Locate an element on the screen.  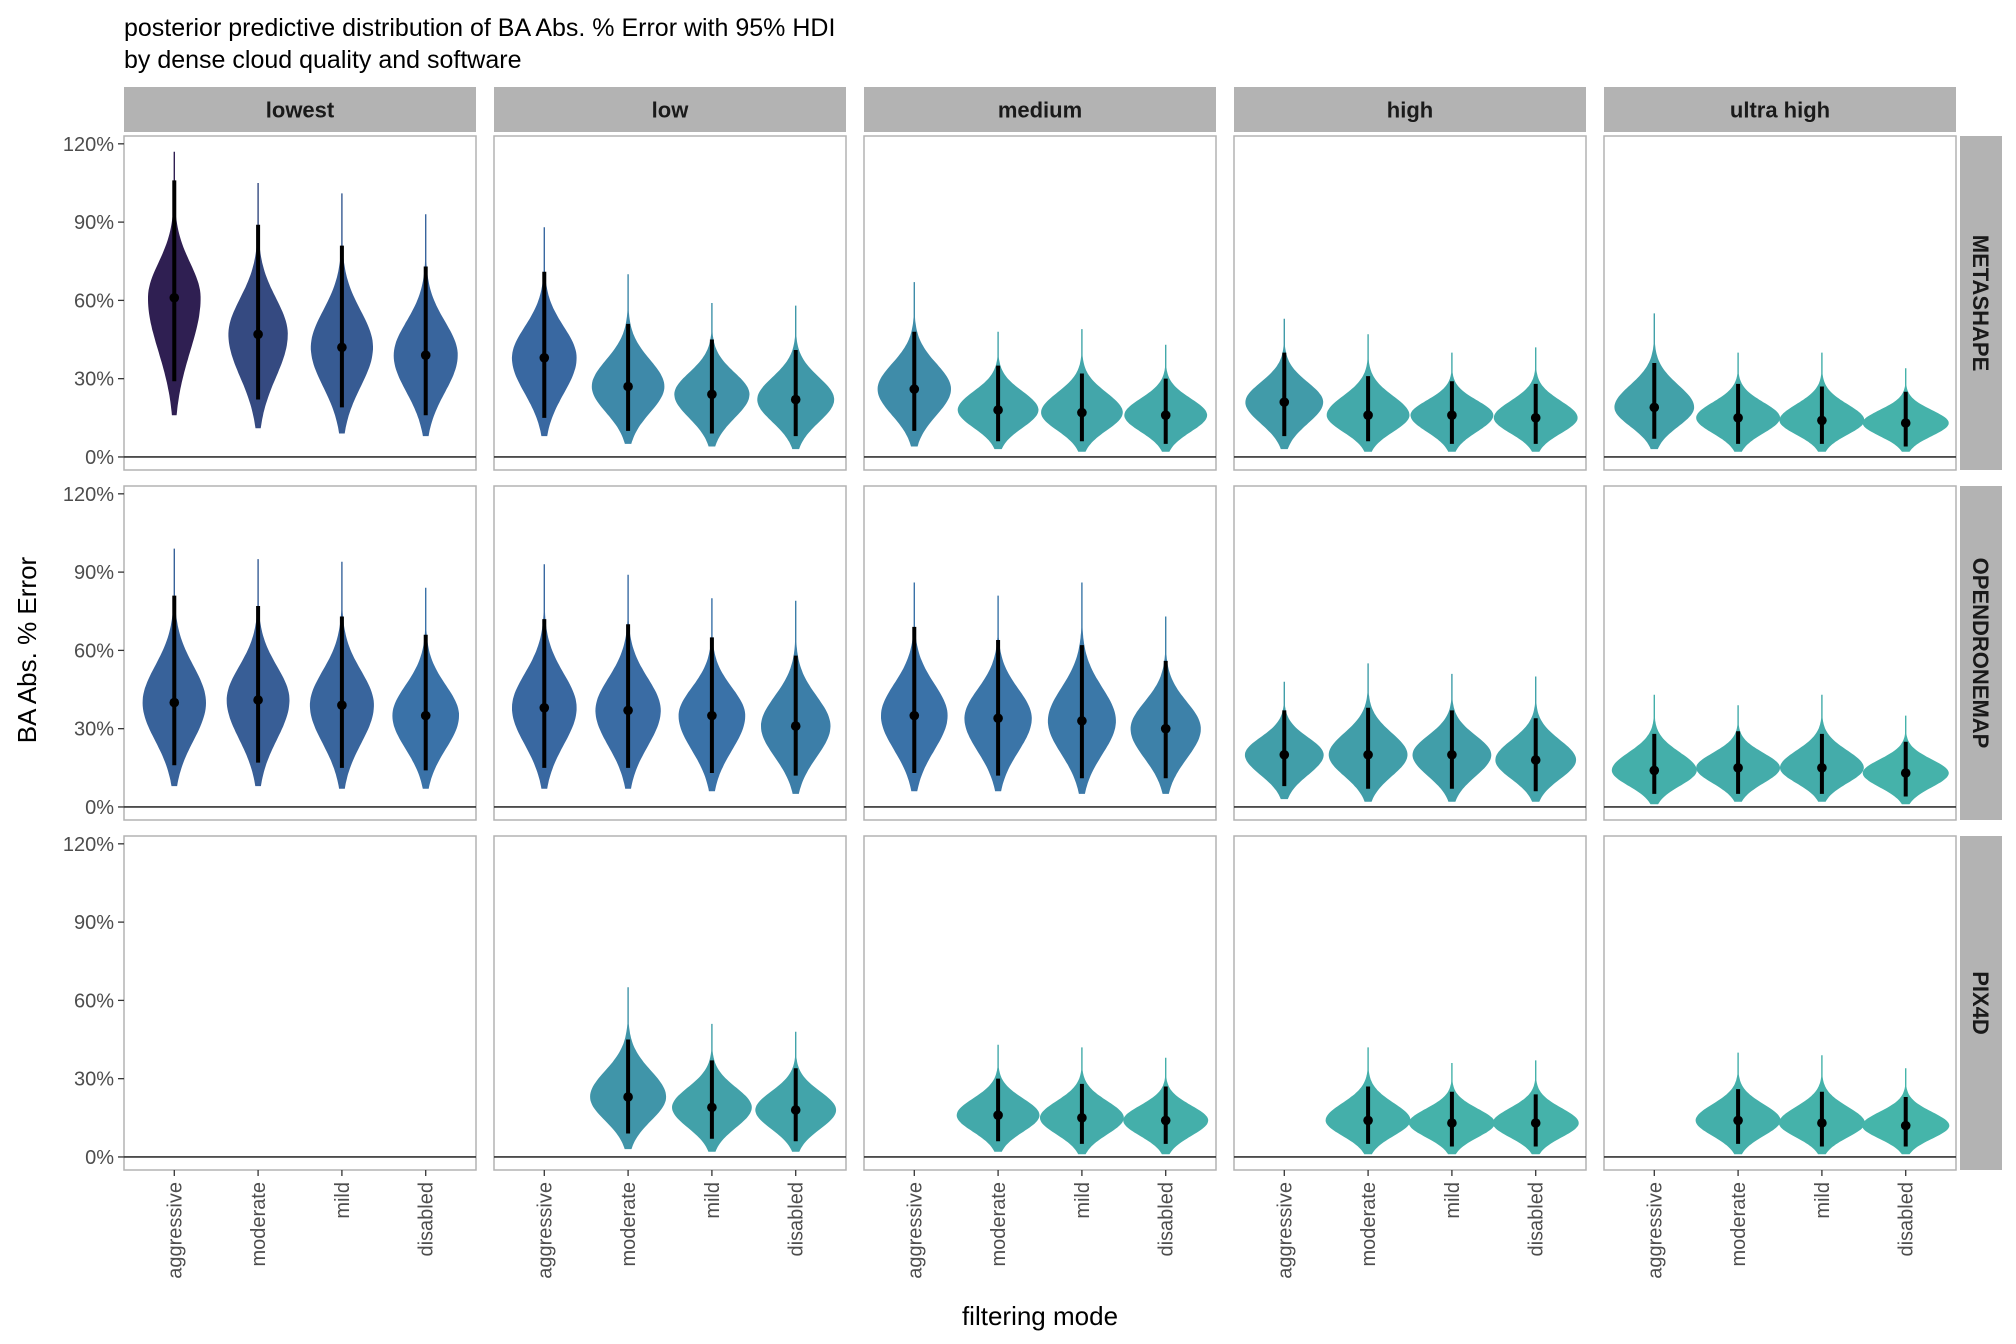
violin-pix4d-ultra-high-disabled is located at coordinates (1906, 1111).